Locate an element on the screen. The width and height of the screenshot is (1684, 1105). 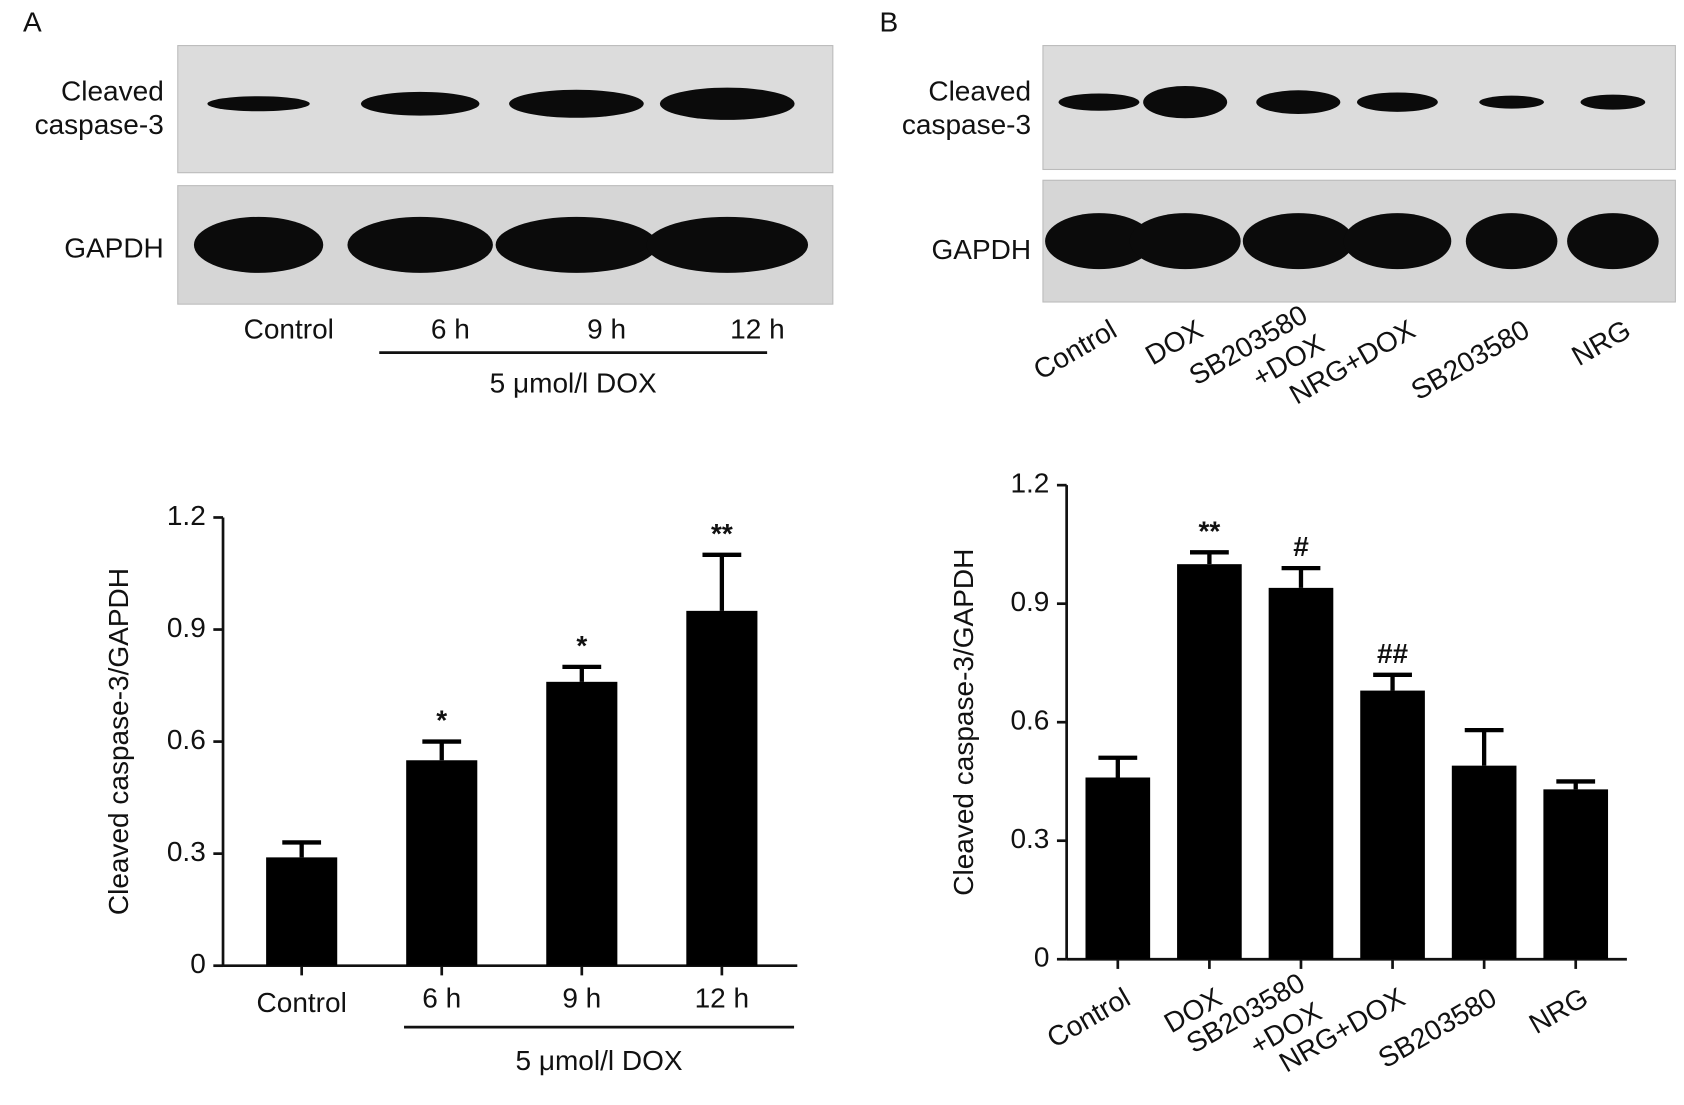
significance-label: ## is located at coordinates (1393, 653).